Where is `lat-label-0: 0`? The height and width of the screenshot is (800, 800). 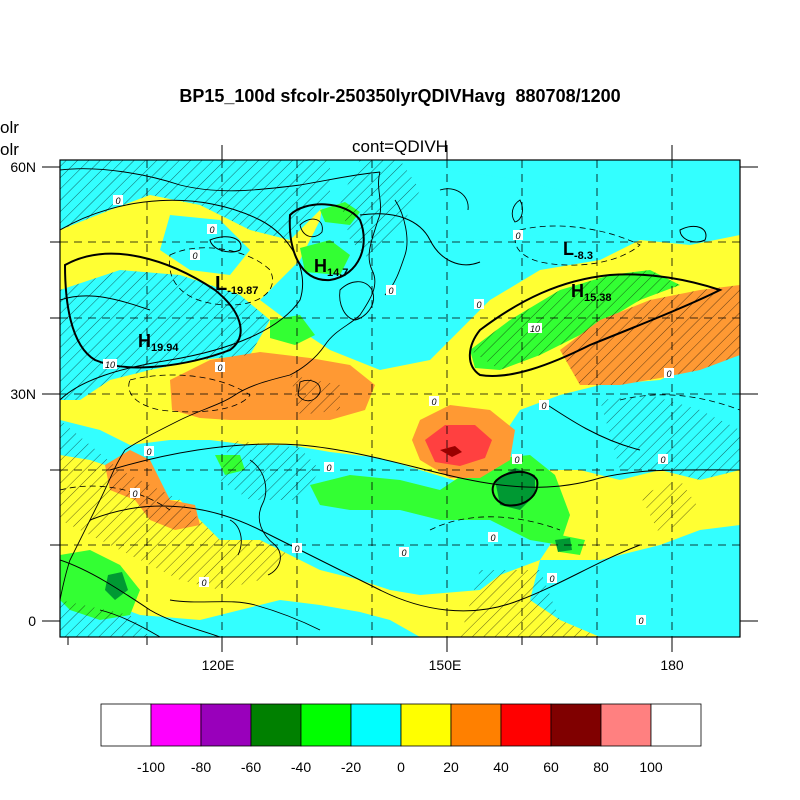 lat-label-0: 0 is located at coordinates (32, 621).